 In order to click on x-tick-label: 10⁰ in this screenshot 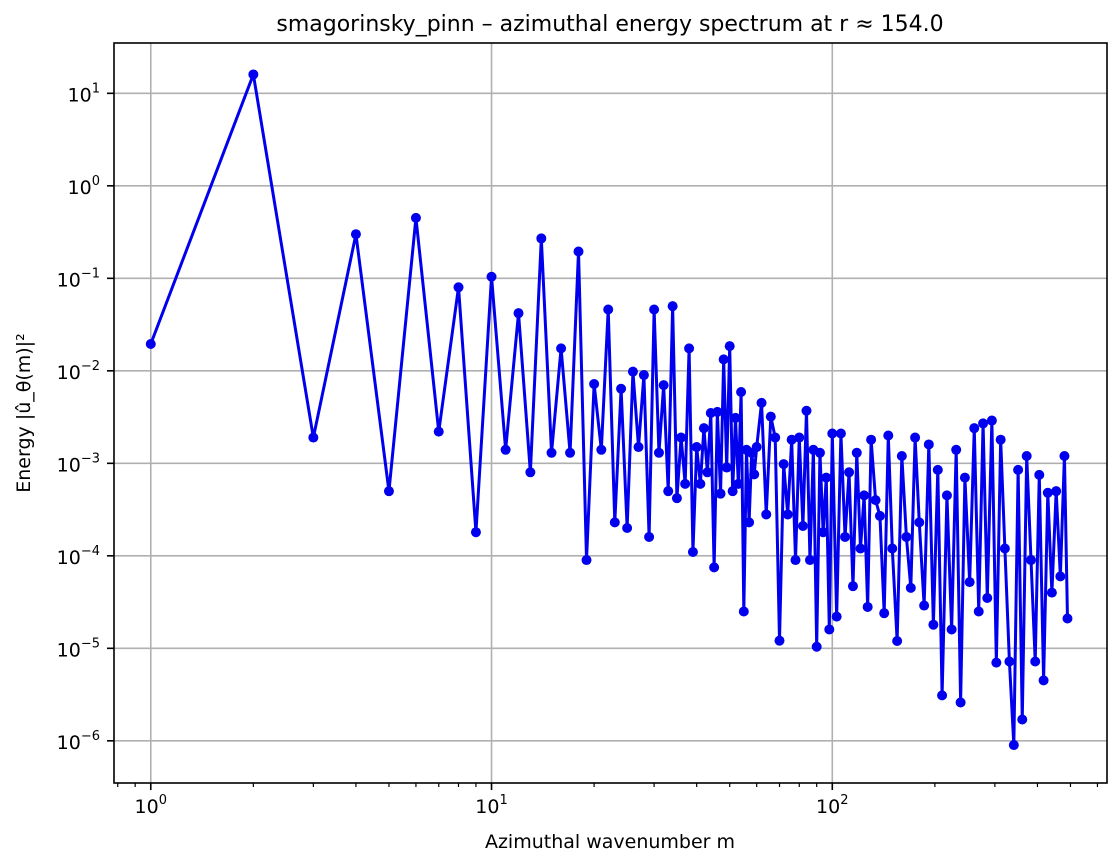, I will do `click(151, 805)`.